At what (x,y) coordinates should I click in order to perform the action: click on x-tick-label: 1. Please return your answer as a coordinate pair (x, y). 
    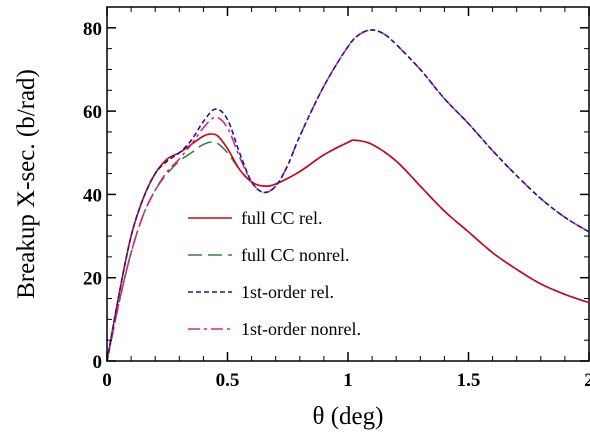
    Looking at the image, I should click on (348, 380).